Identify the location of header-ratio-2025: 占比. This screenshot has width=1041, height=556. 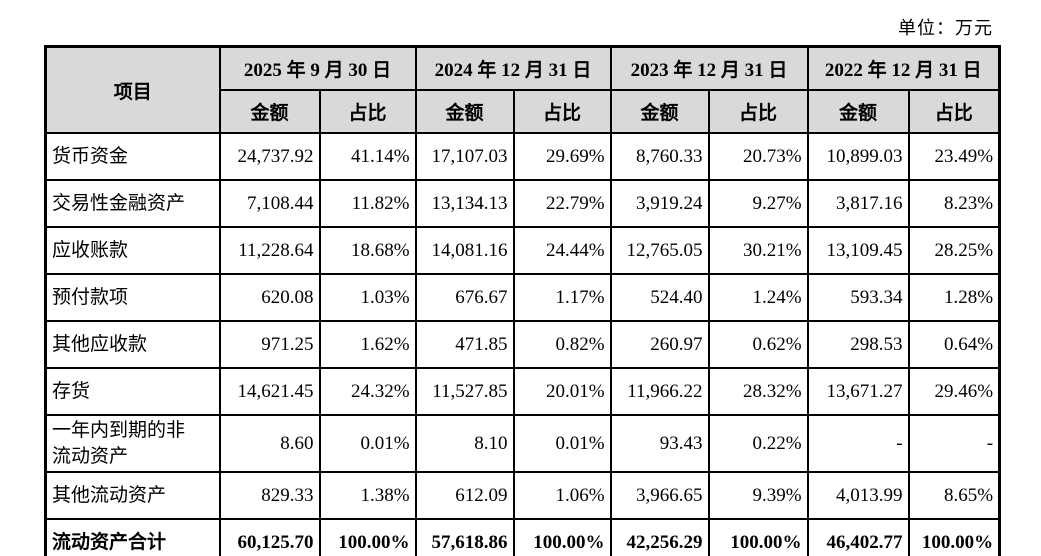
(367, 111).